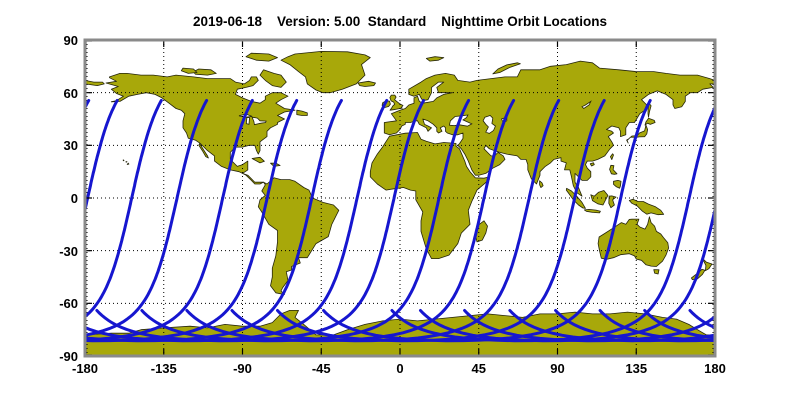  I want to click on x-tick-label: -90, so click(242, 368).